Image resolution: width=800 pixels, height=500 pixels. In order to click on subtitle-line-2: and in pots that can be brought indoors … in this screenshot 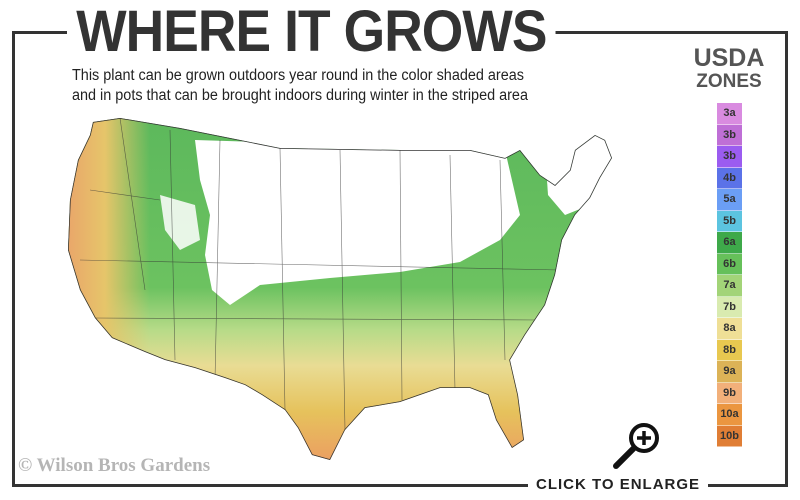, I will do `click(300, 95)`.